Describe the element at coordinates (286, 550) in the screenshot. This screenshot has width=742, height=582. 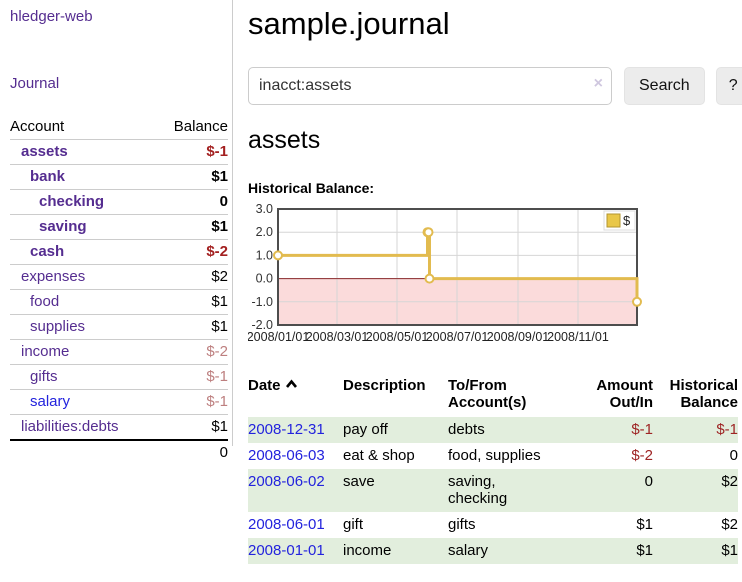
I see `date-link: 2008-01-01` at that location.